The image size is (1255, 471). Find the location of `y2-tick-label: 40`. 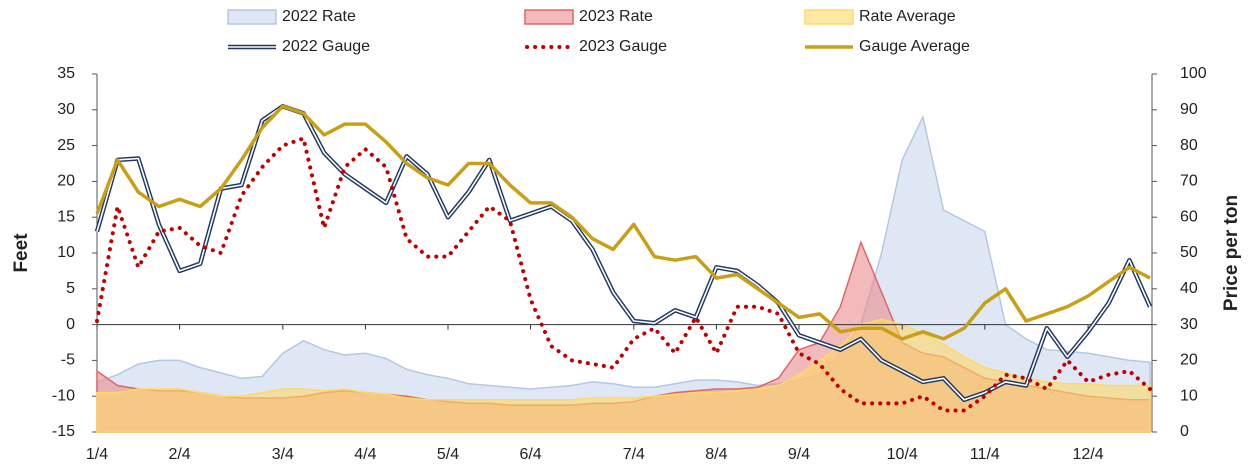

y2-tick-label: 40 is located at coordinates (1189, 288).